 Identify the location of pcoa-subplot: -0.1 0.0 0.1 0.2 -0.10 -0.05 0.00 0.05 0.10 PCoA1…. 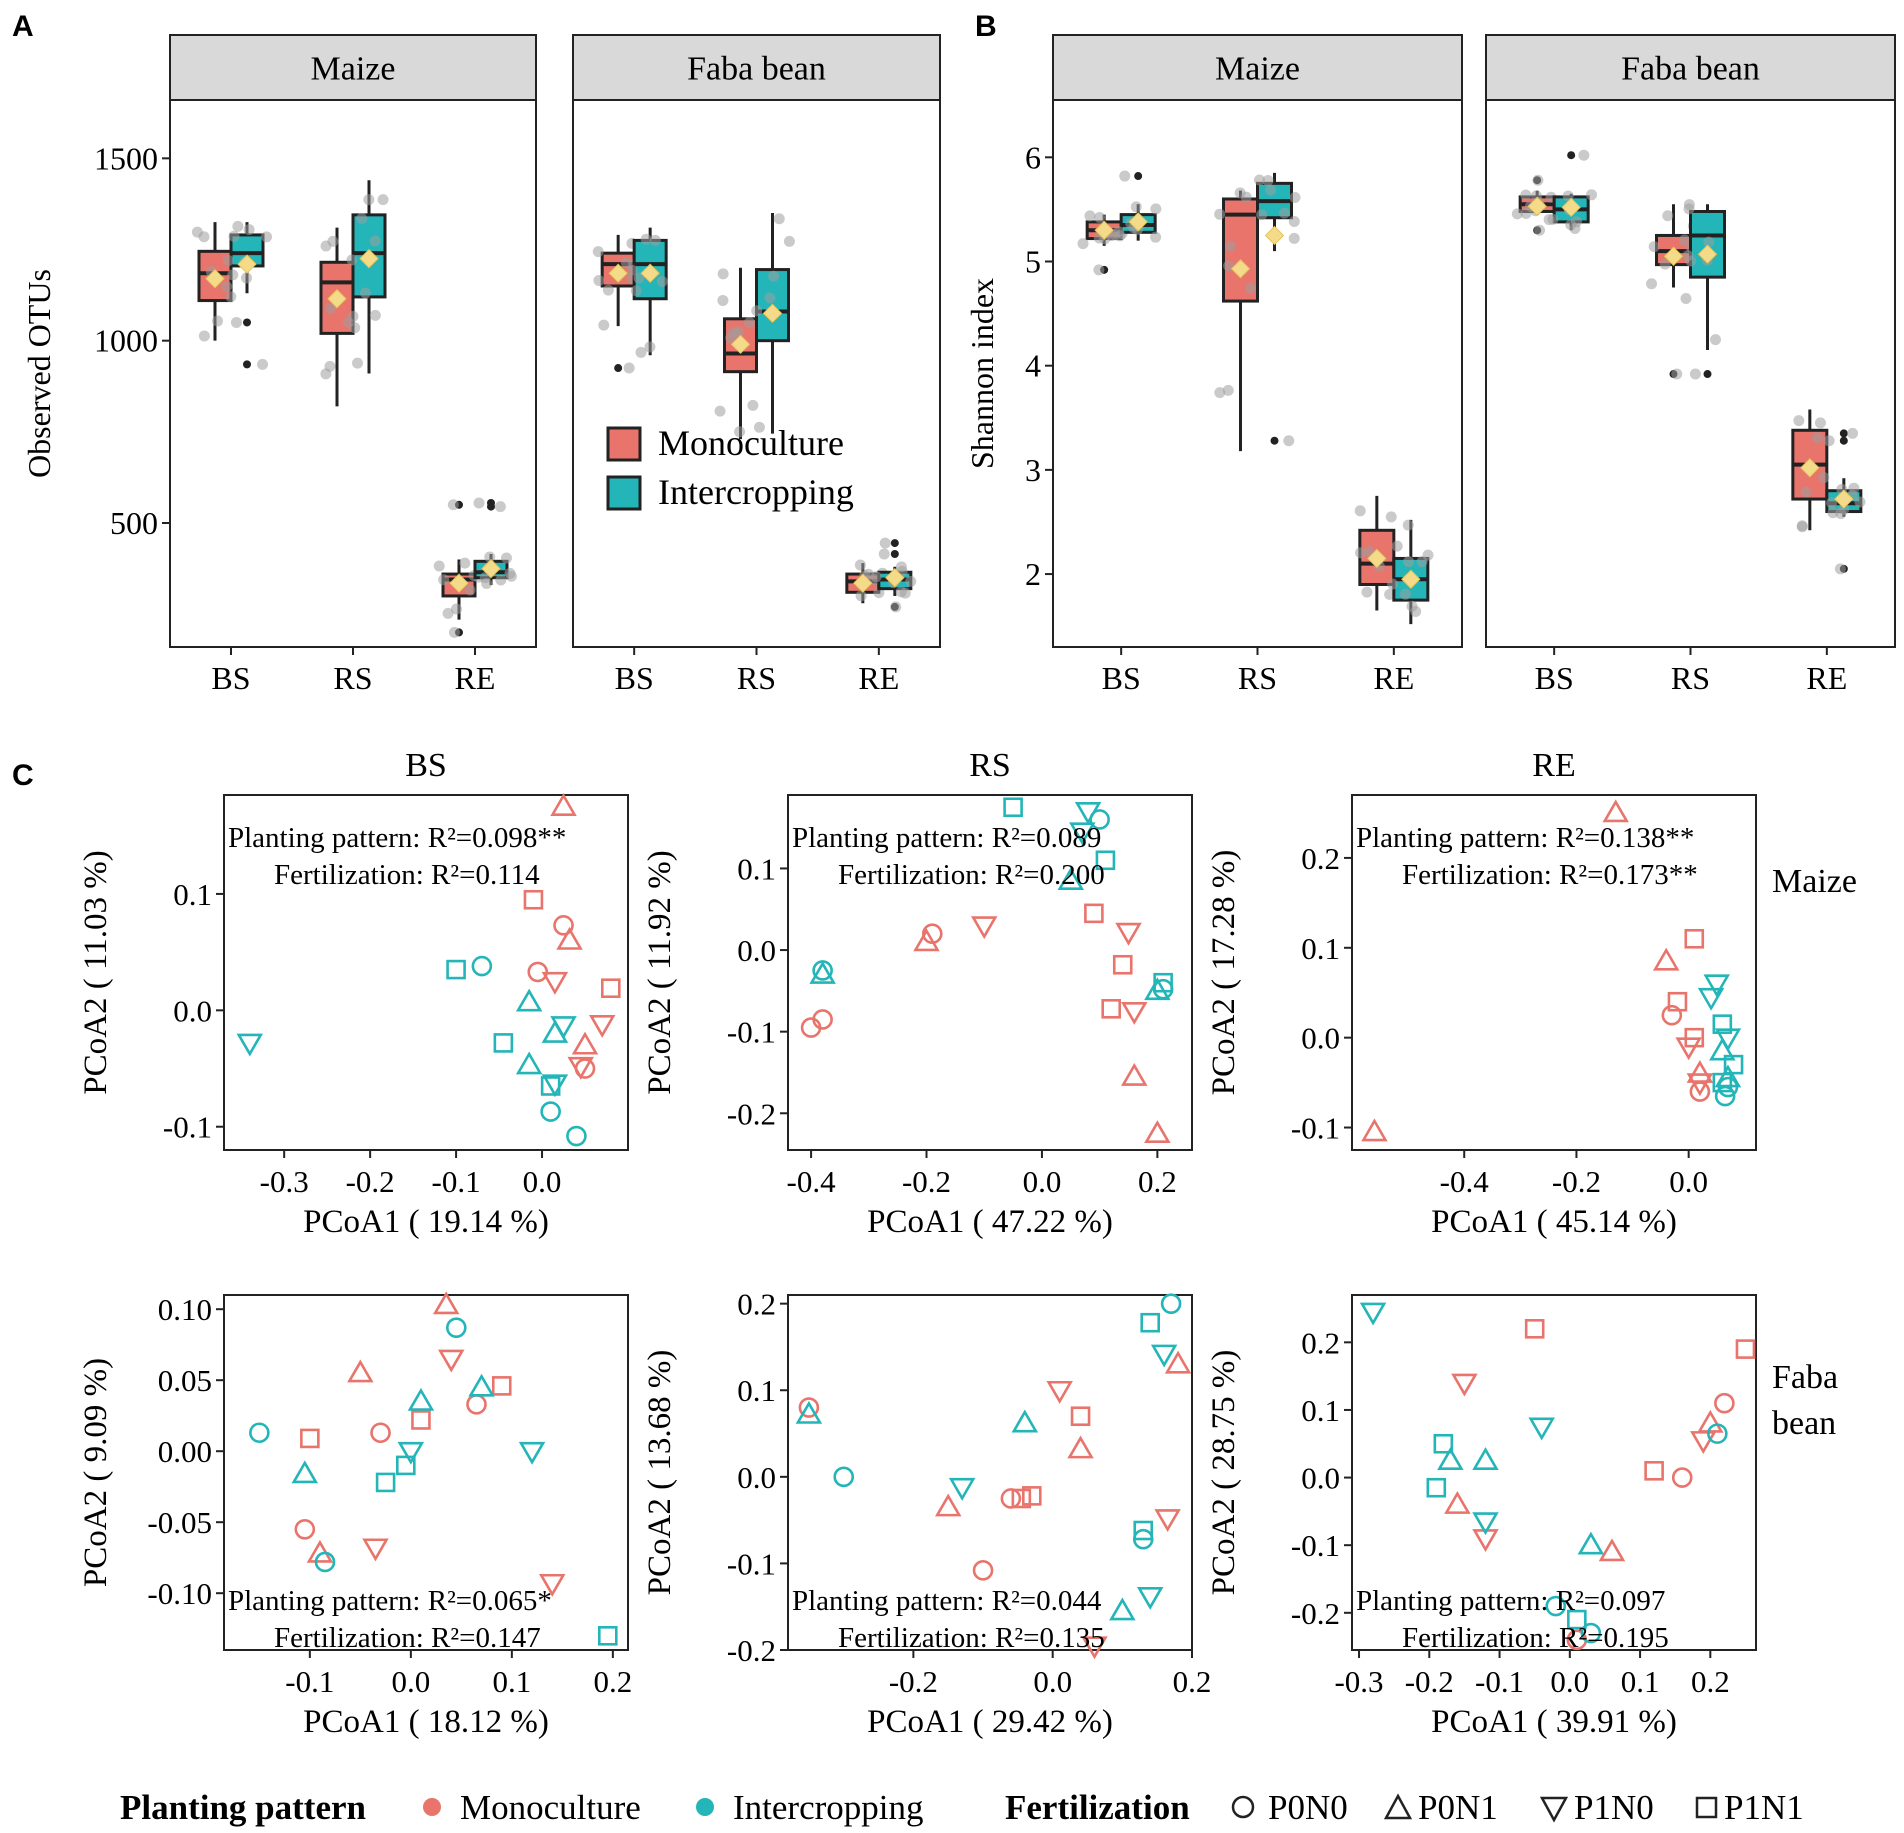
(355, 1515).